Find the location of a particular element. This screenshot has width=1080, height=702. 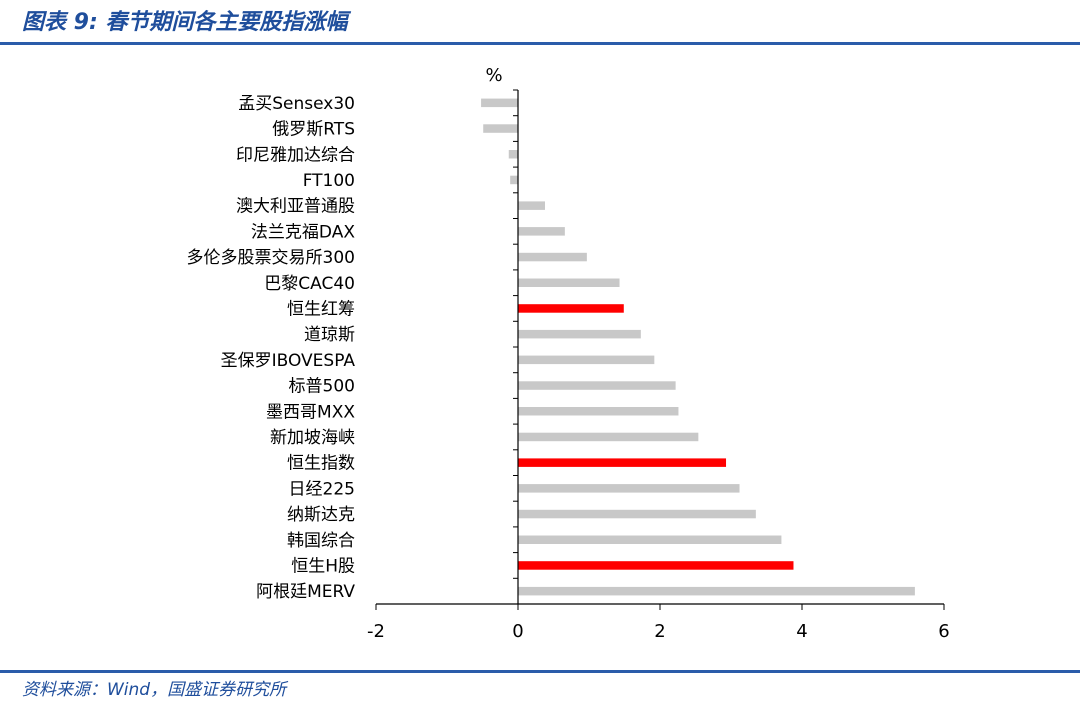

category-label: 日经225 is located at coordinates (322, 489).